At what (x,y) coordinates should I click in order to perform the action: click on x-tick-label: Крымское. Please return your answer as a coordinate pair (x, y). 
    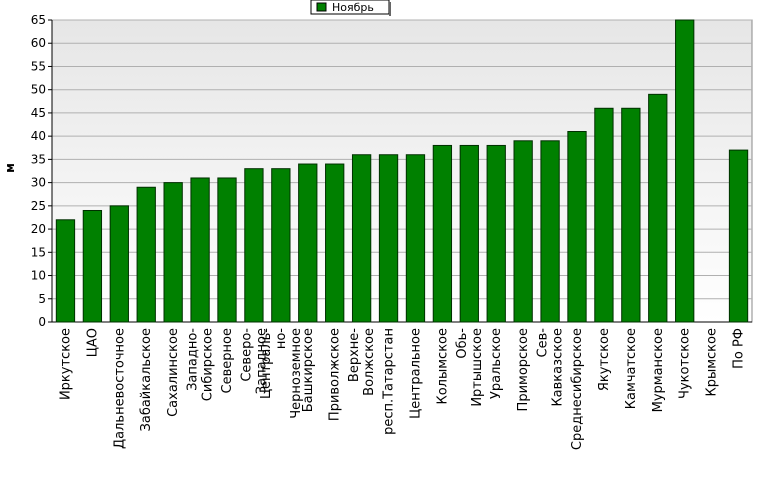
    Looking at the image, I should click on (712, 362).